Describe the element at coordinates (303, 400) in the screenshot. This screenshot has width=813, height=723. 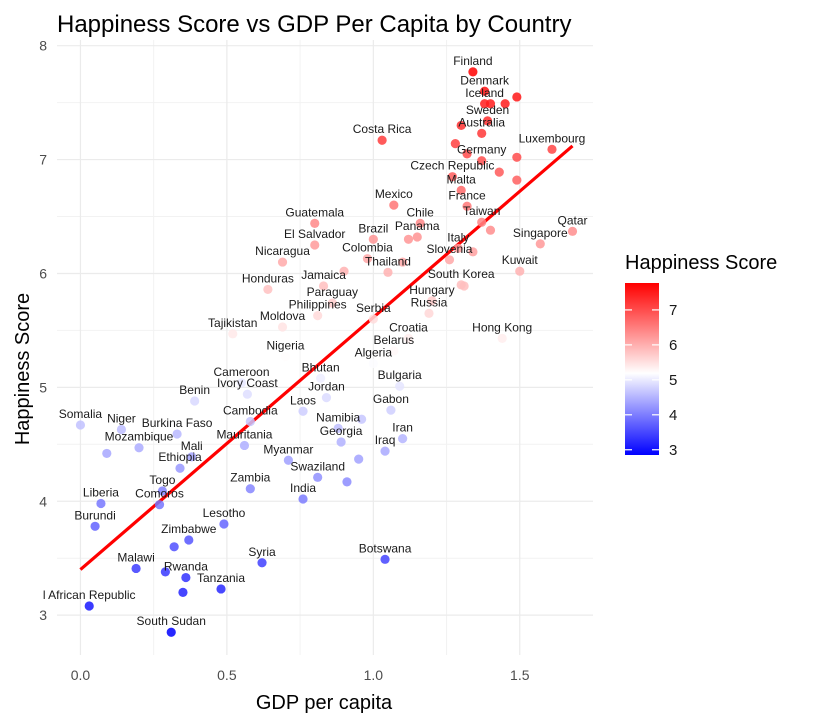
I see `point-label: Laos` at that location.